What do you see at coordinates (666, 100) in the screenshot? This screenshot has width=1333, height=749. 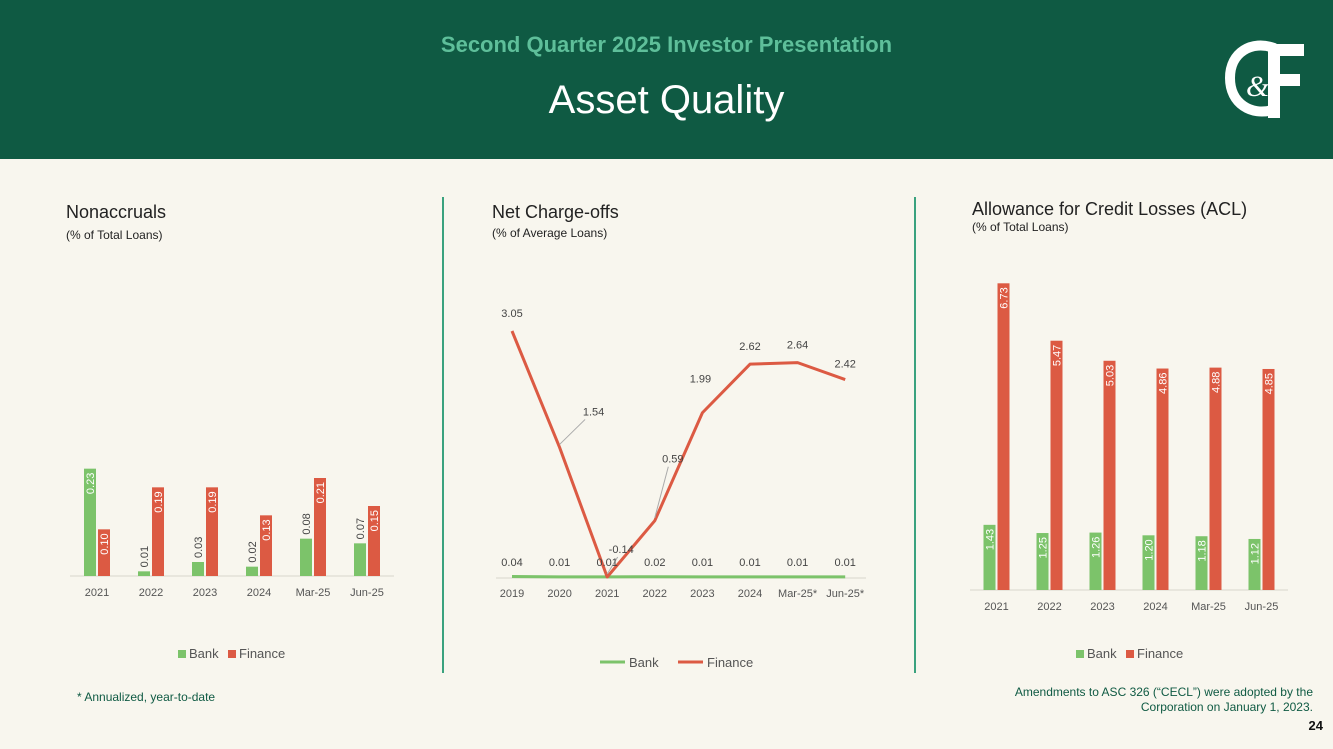 I see `slide-title: Asset Quality` at bounding box center [666, 100].